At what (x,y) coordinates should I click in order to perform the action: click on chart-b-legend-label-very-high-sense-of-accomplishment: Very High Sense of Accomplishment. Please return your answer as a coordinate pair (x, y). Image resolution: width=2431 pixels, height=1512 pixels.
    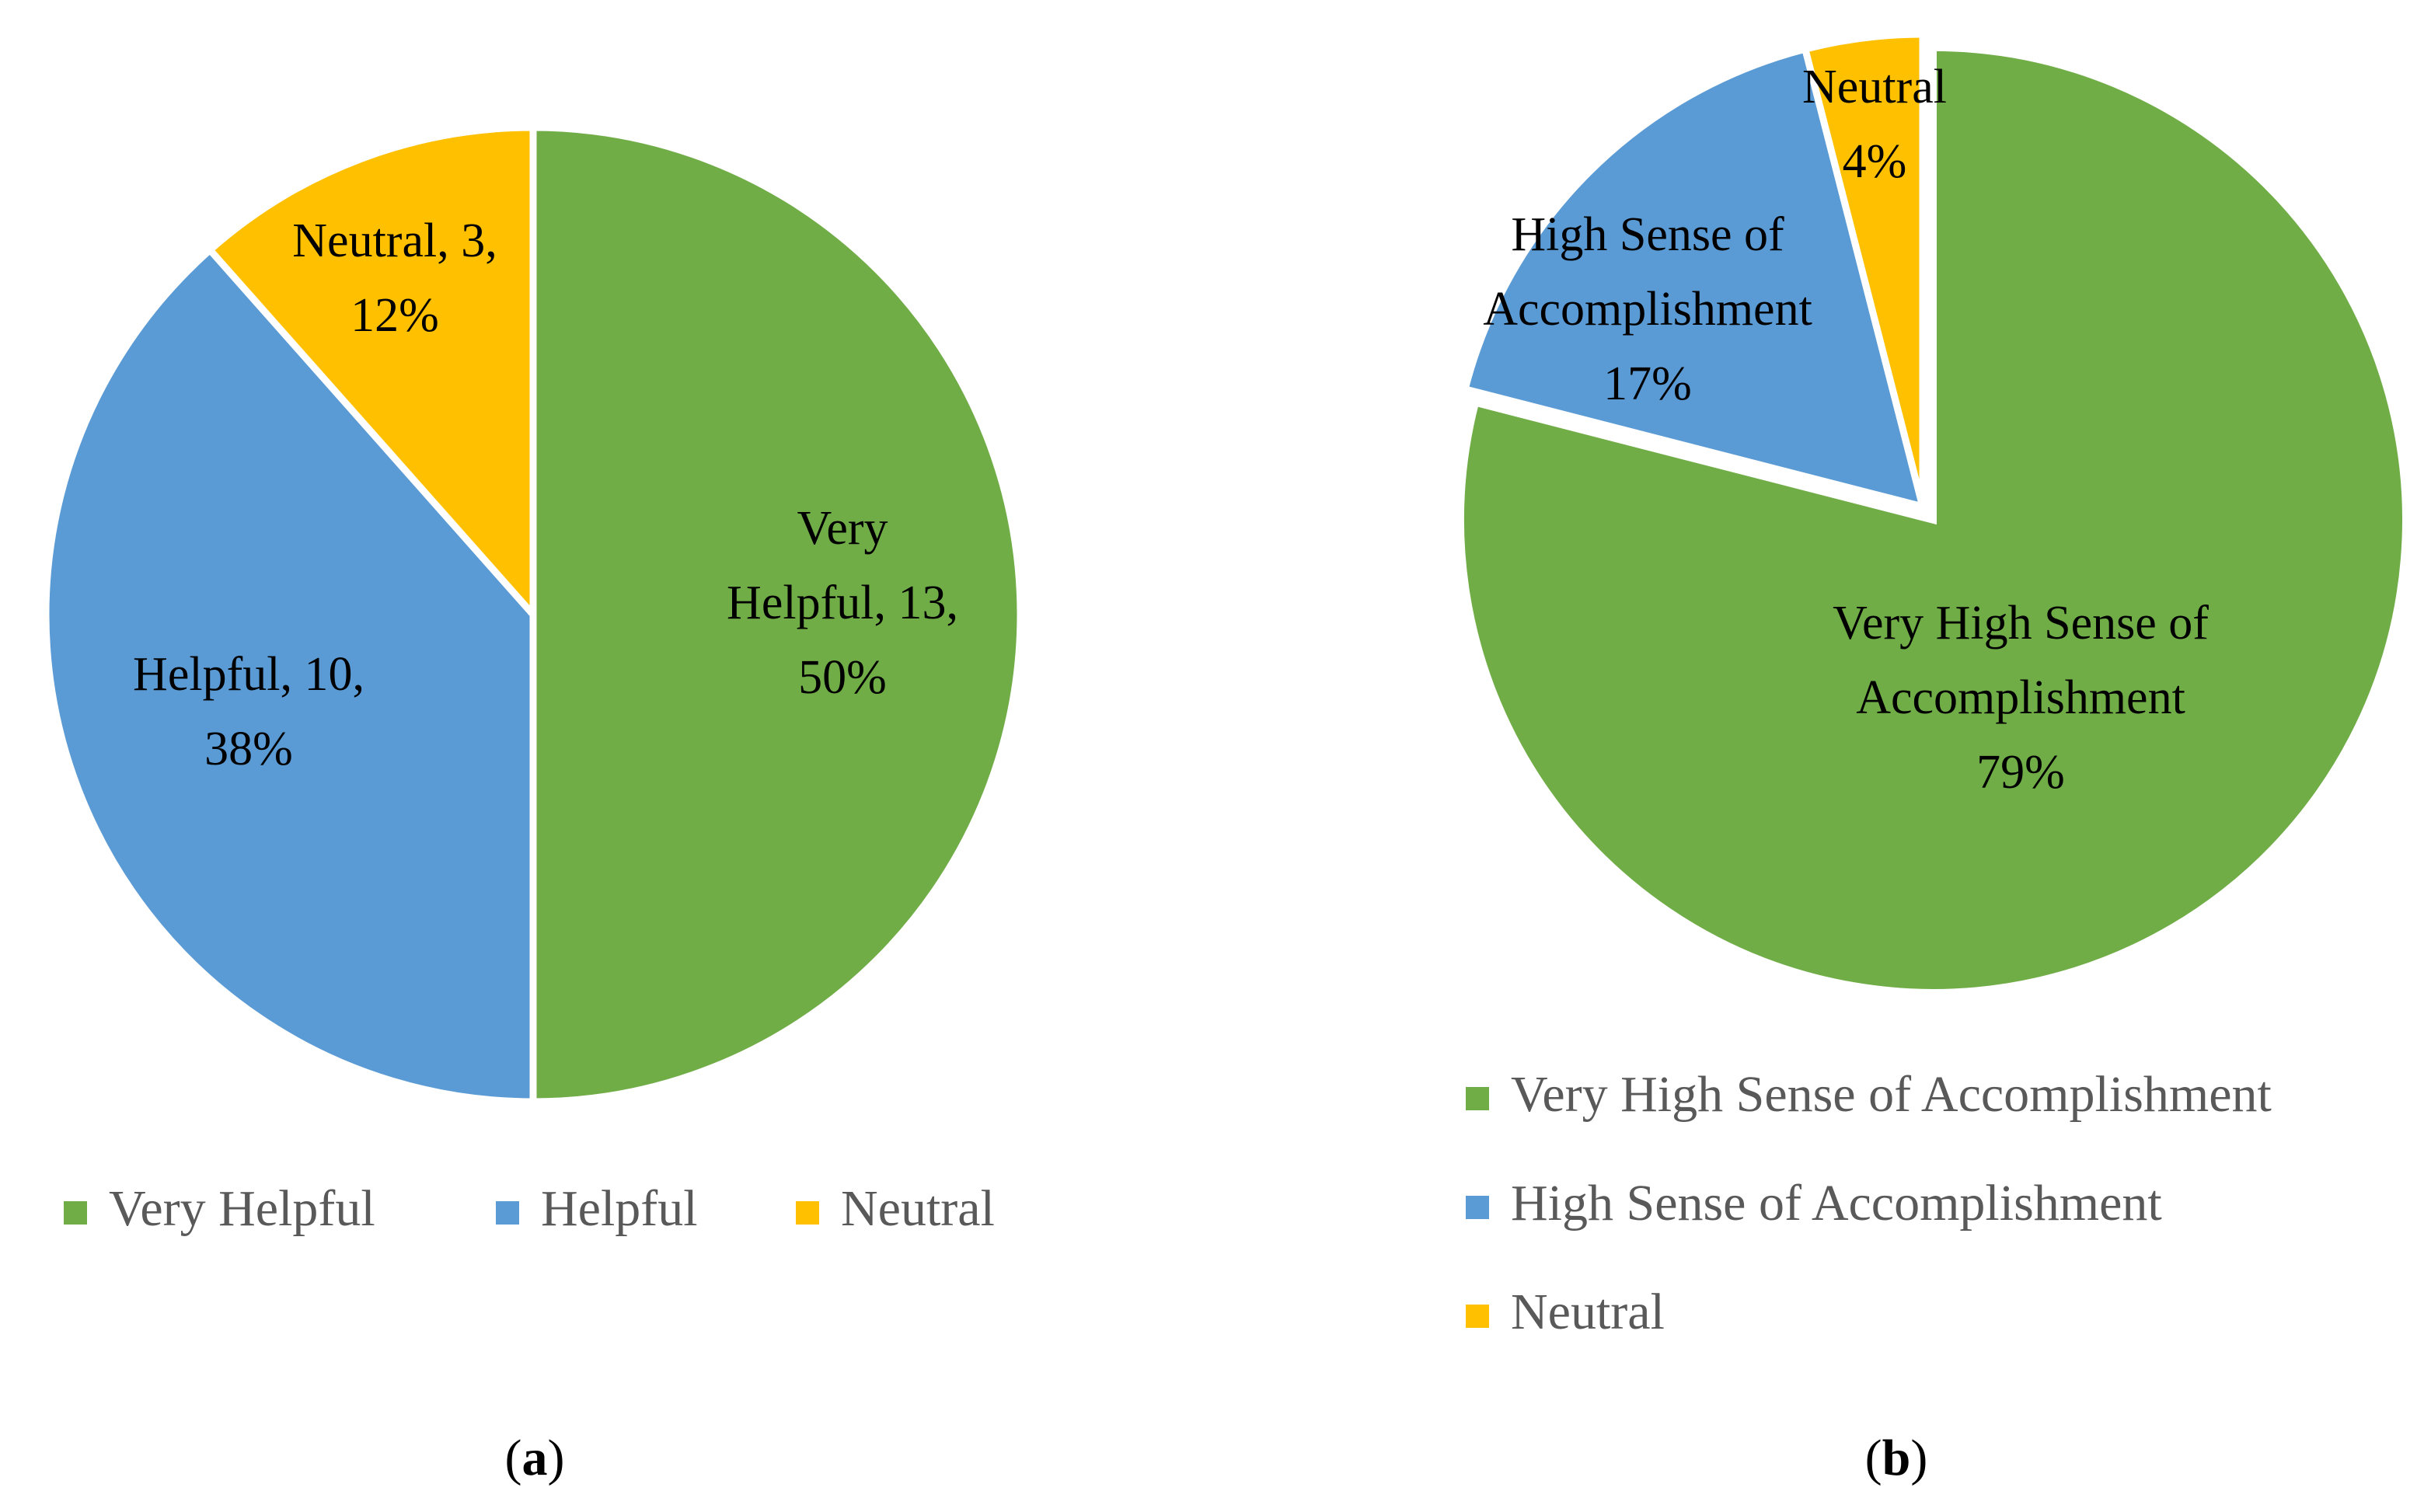
    Looking at the image, I should click on (1891, 1094).